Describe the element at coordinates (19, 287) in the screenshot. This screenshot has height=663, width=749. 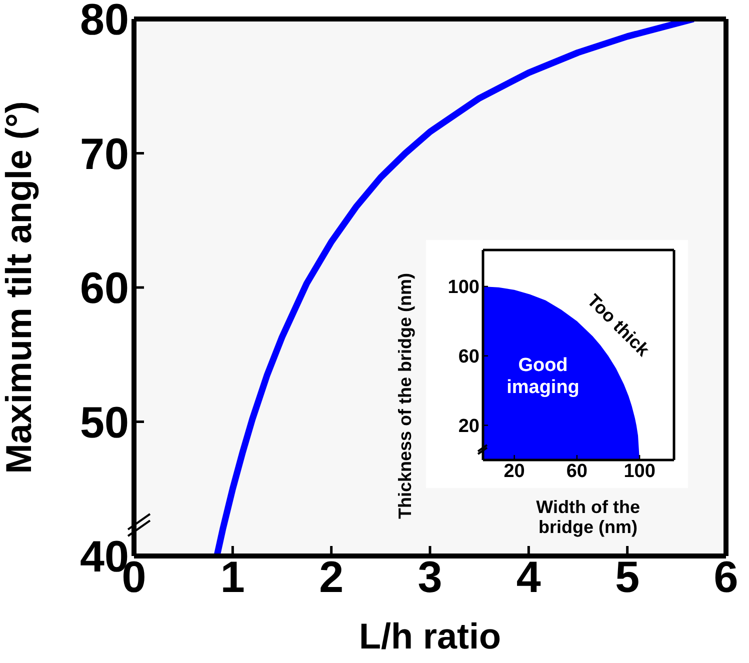
I see `y-axis-title: Maximum tilt angle (°)` at that location.